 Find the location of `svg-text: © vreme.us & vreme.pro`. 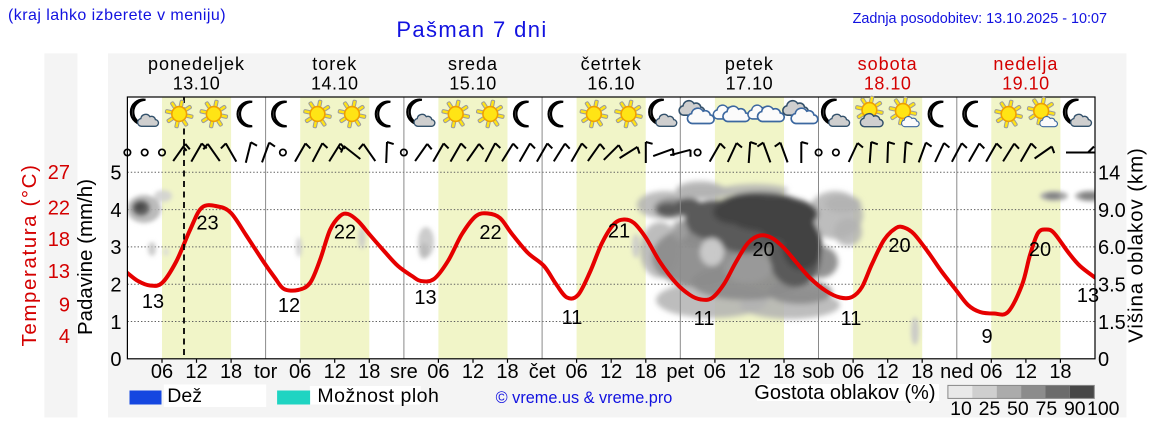

svg-text: © vreme.us & vreme.pro is located at coordinates (584, 398).